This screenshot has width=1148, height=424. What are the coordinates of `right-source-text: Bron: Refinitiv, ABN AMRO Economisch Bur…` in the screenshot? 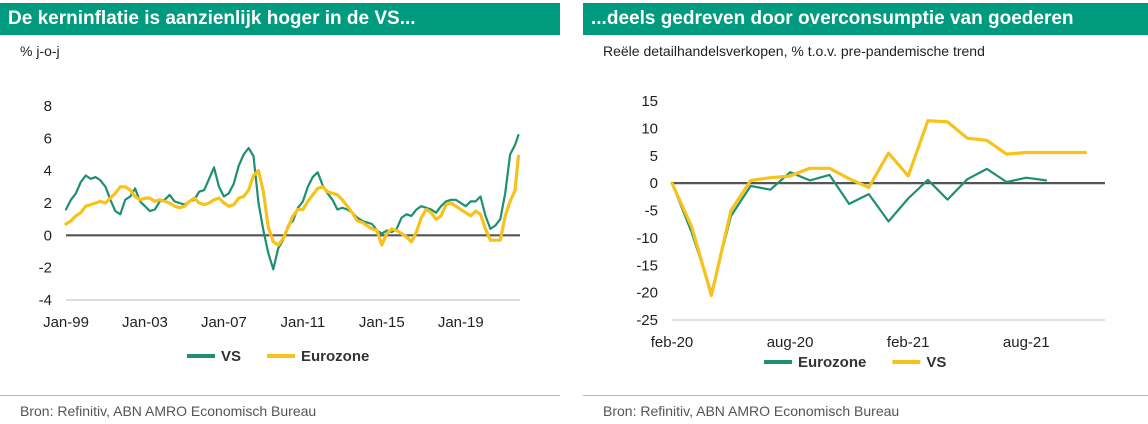 It's located at (751, 411).